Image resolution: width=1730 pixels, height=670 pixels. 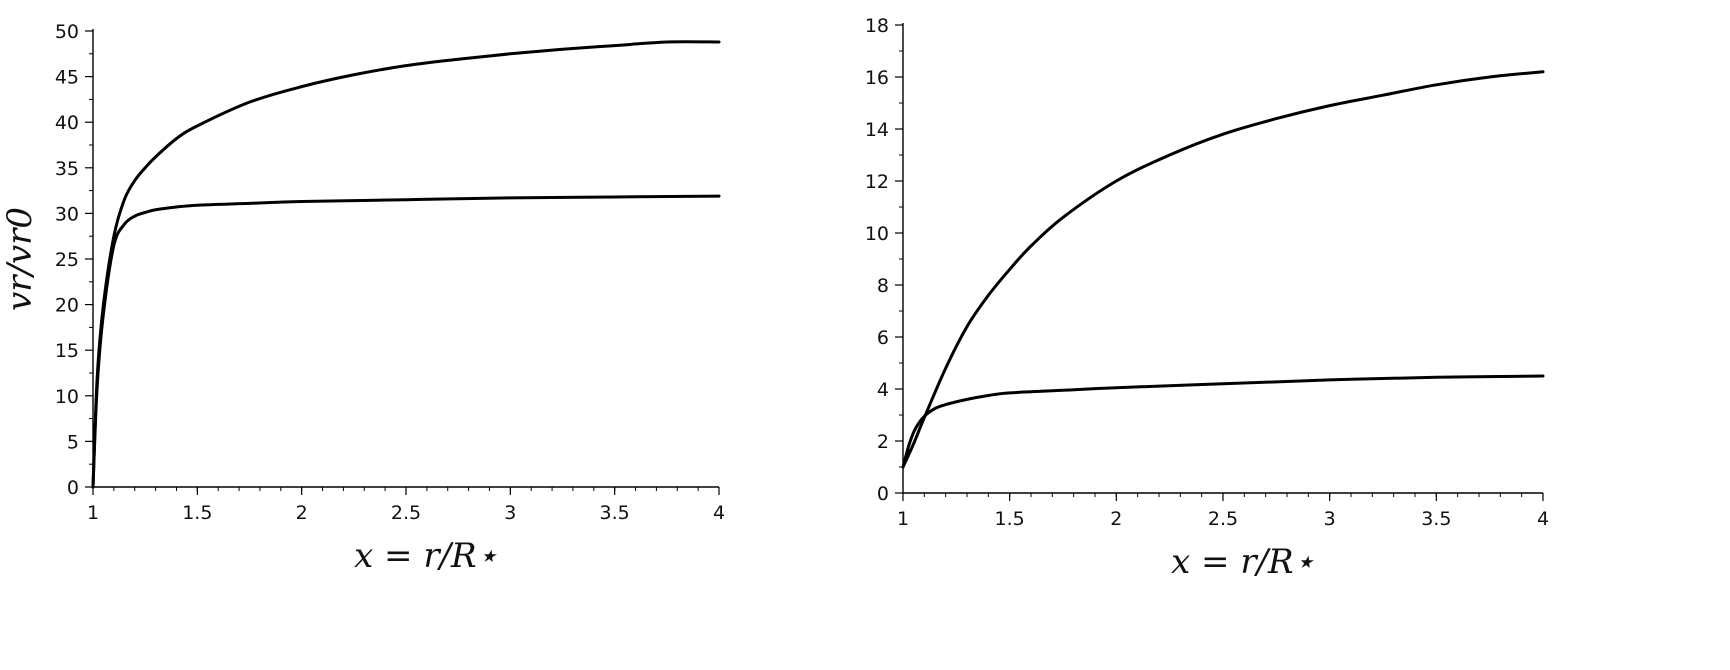 What do you see at coordinates (877, 26) in the screenshot?
I see `right-y-tick-label: 18` at bounding box center [877, 26].